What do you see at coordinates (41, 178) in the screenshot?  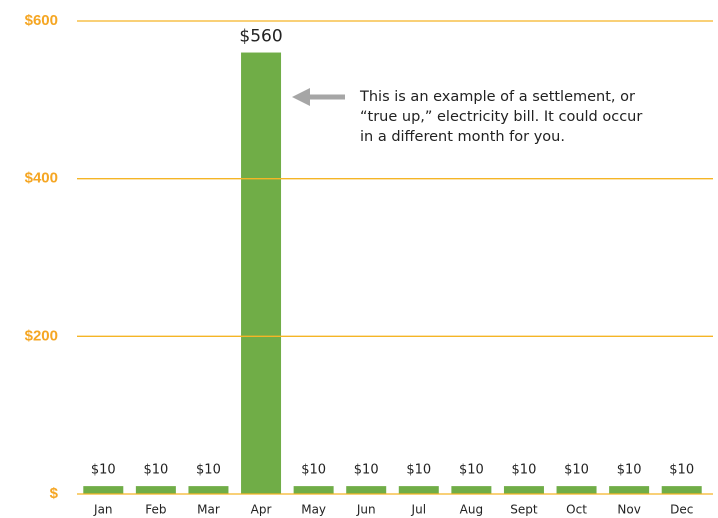 I see `y-tick-label: $400` at bounding box center [41, 178].